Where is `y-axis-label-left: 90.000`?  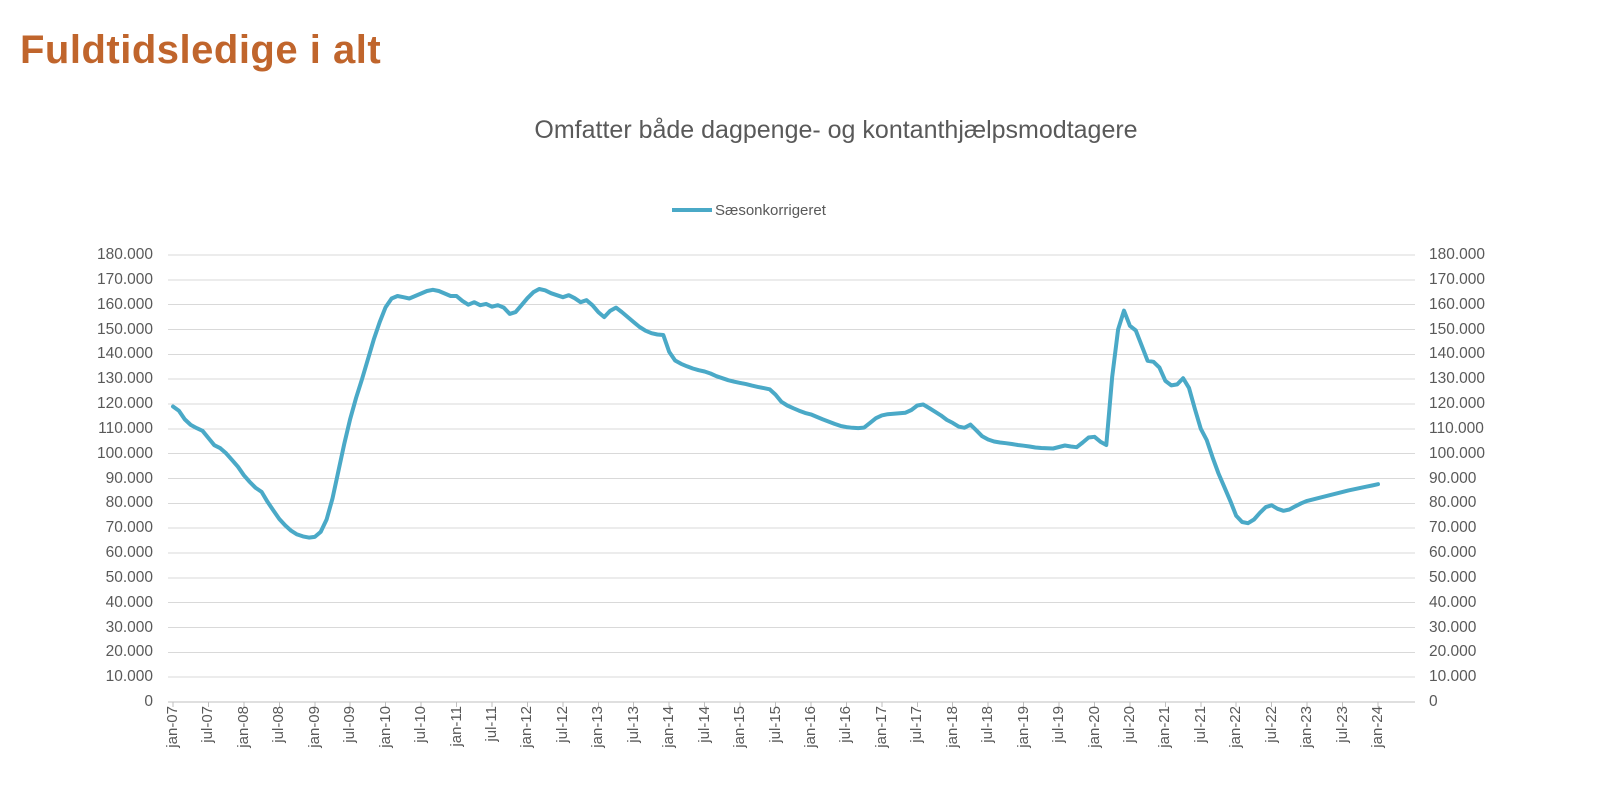
y-axis-label-left: 90.000 is located at coordinates (129, 478).